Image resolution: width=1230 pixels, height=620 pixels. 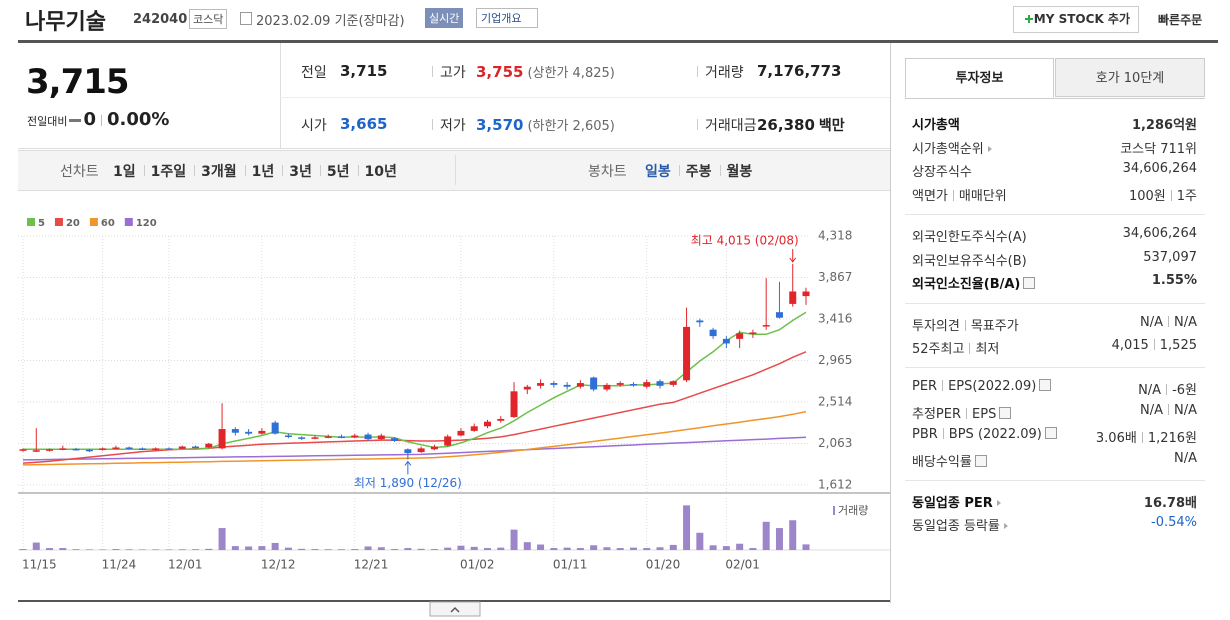 I want to click on quote-label: 고가, so click(x=453, y=73).